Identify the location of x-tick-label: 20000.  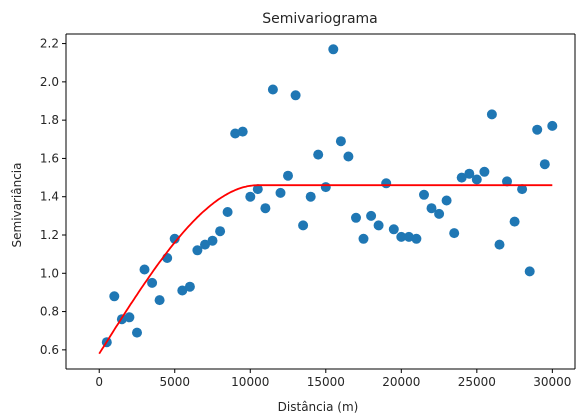
(401, 382).